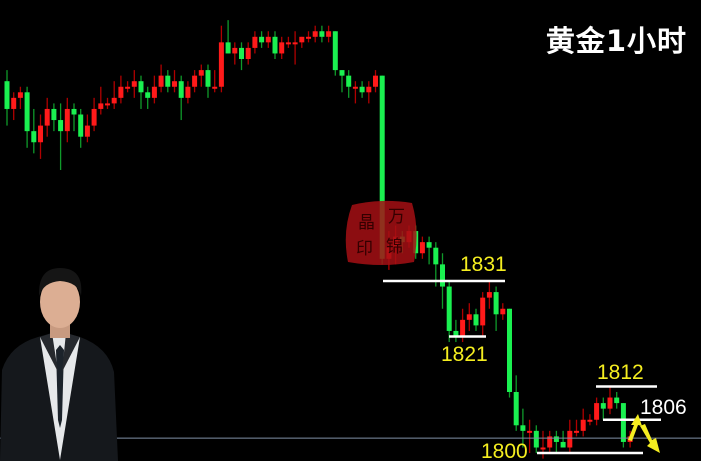  What do you see at coordinates (59, 364) in the screenshot?
I see `presenter-photo` at bounding box center [59, 364].